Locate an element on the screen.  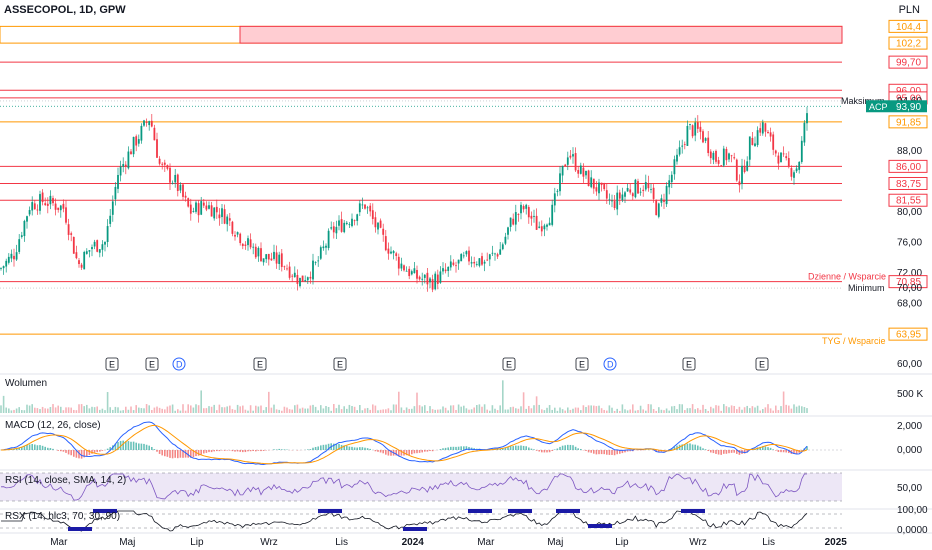
earnings-marker-label: E is located at coordinates (582, 365).